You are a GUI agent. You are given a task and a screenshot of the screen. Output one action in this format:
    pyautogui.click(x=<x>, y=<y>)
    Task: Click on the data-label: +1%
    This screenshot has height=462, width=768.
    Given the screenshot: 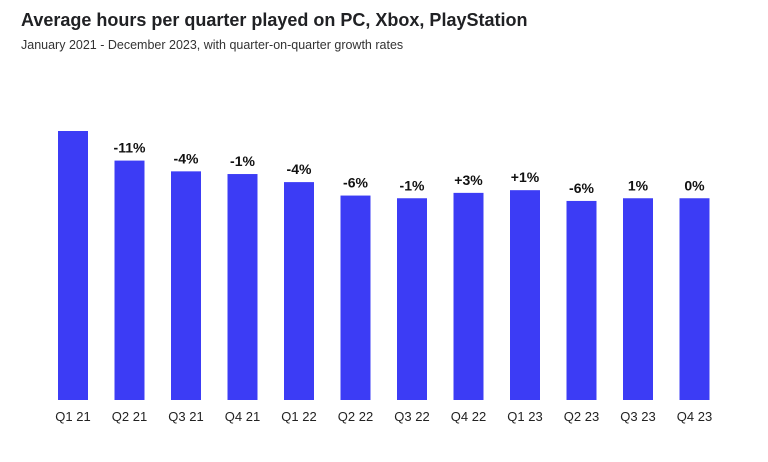 What is the action you would take?
    pyautogui.click(x=525, y=177)
    